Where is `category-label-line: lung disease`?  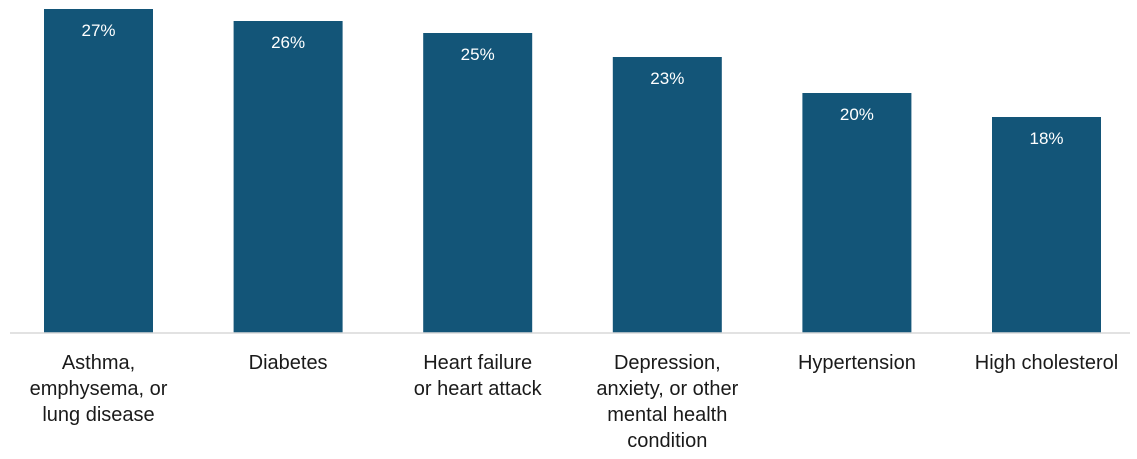 category-label-line: lung disease is located at coordinates (98, 415).